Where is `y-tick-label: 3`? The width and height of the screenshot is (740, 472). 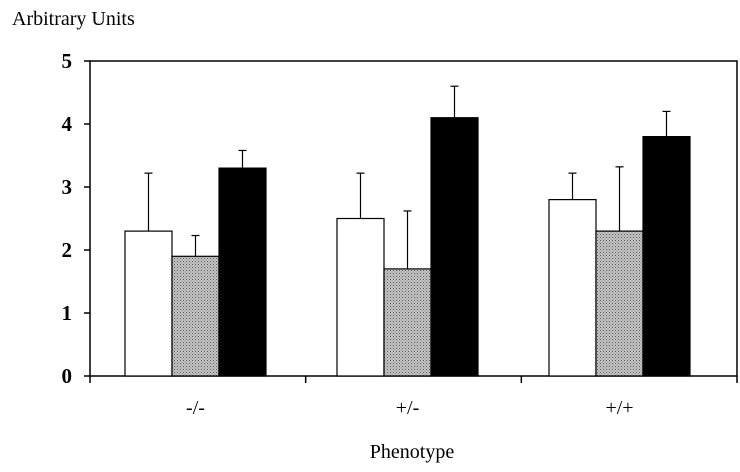
y-tick-label: 3 is located at coordinates (67, 187).